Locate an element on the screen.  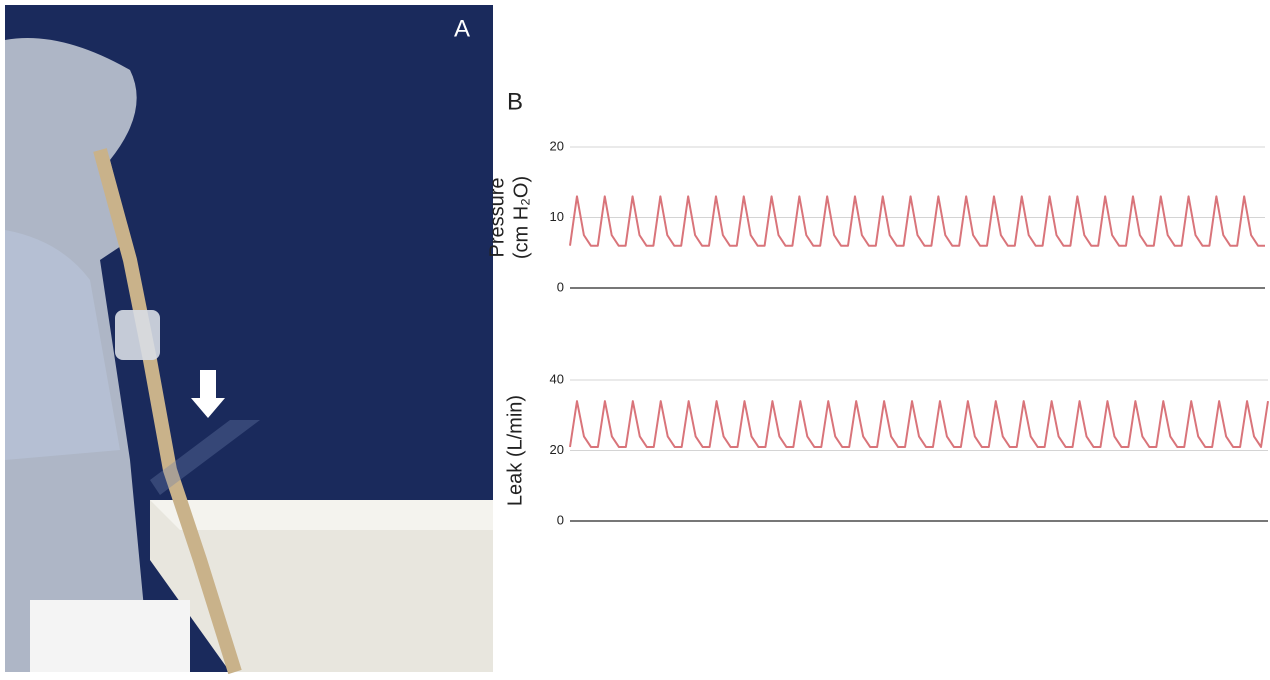
port is located at coordinates (137, 335).